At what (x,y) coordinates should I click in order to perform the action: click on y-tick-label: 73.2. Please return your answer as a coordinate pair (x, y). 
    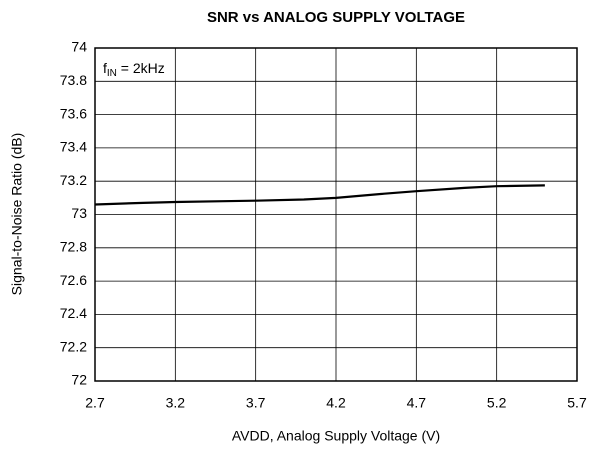
    Looking at the image, I should click on (73, 180).